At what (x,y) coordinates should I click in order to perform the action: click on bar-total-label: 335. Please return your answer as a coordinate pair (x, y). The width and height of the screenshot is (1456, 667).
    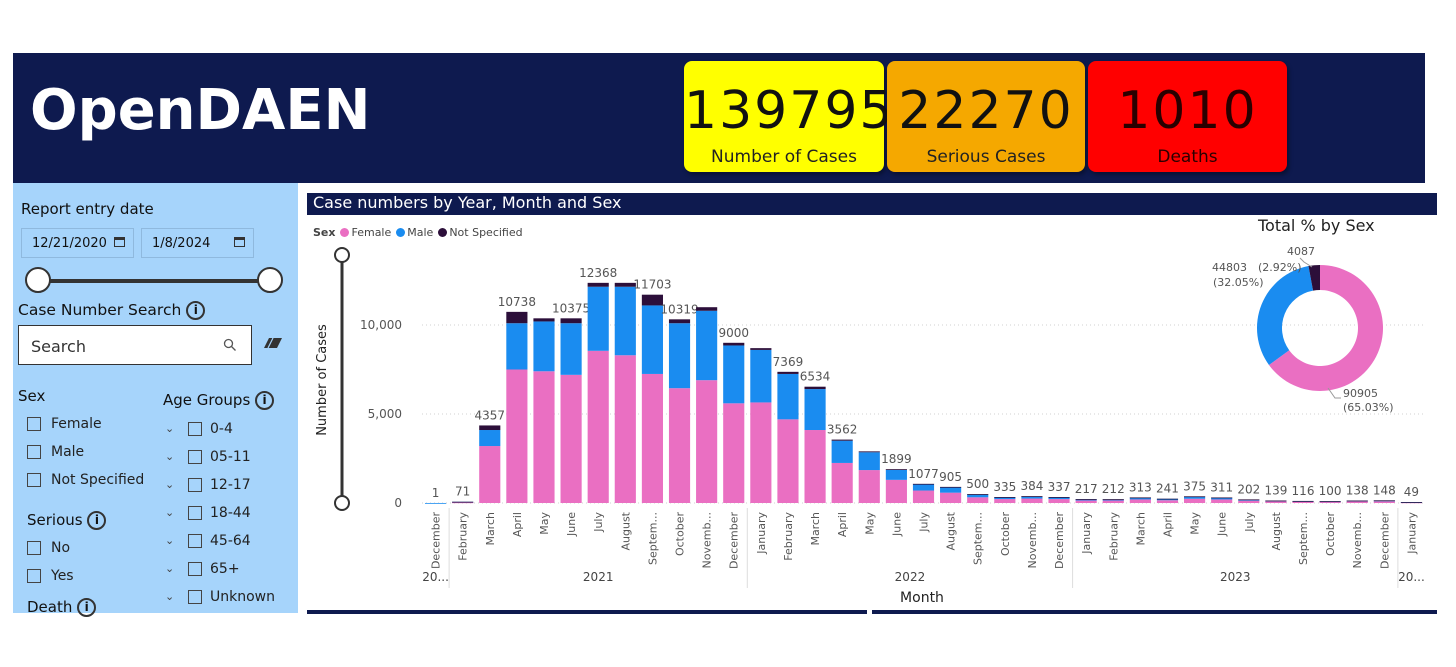
    Looking at the image, I should click on (1004, 487).